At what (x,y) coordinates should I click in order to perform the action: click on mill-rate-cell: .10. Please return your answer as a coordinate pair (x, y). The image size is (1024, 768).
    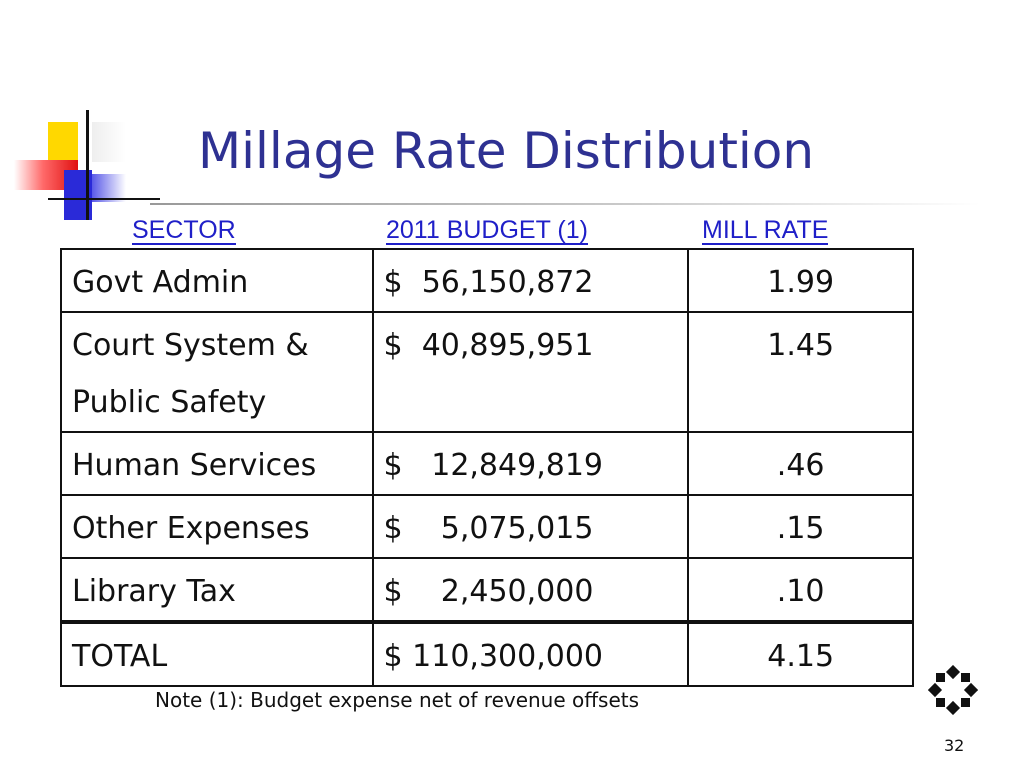
    Looking at the image, I should click on (800, 590).